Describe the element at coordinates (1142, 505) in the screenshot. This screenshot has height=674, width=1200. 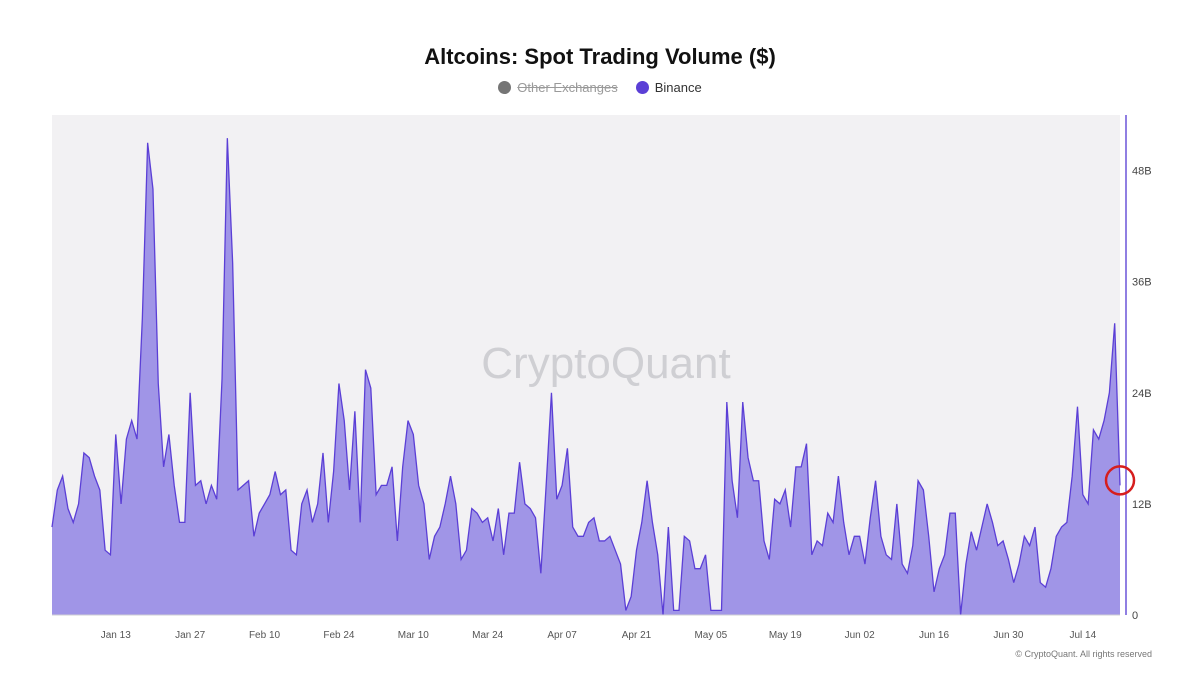
I see `y-tick-label: 12B` at that location.